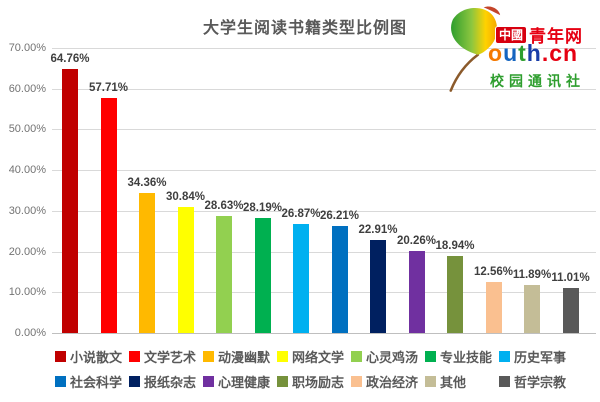  I want to click on bar-value-label: 22.91%, so click(378, 229).